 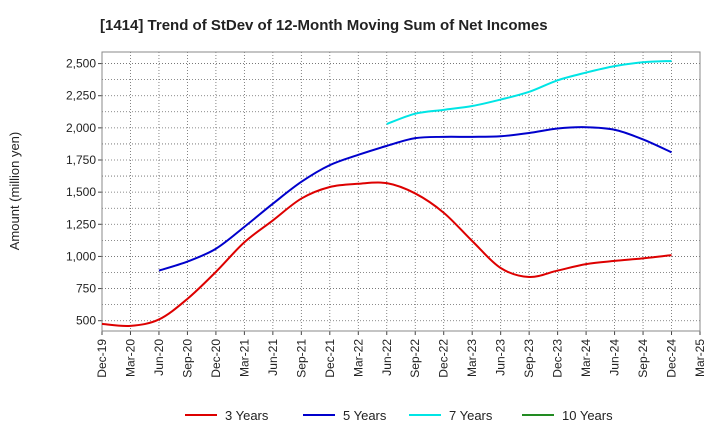 I want to click on x-tick-label: Dec-22, so click(x=444, y=358).